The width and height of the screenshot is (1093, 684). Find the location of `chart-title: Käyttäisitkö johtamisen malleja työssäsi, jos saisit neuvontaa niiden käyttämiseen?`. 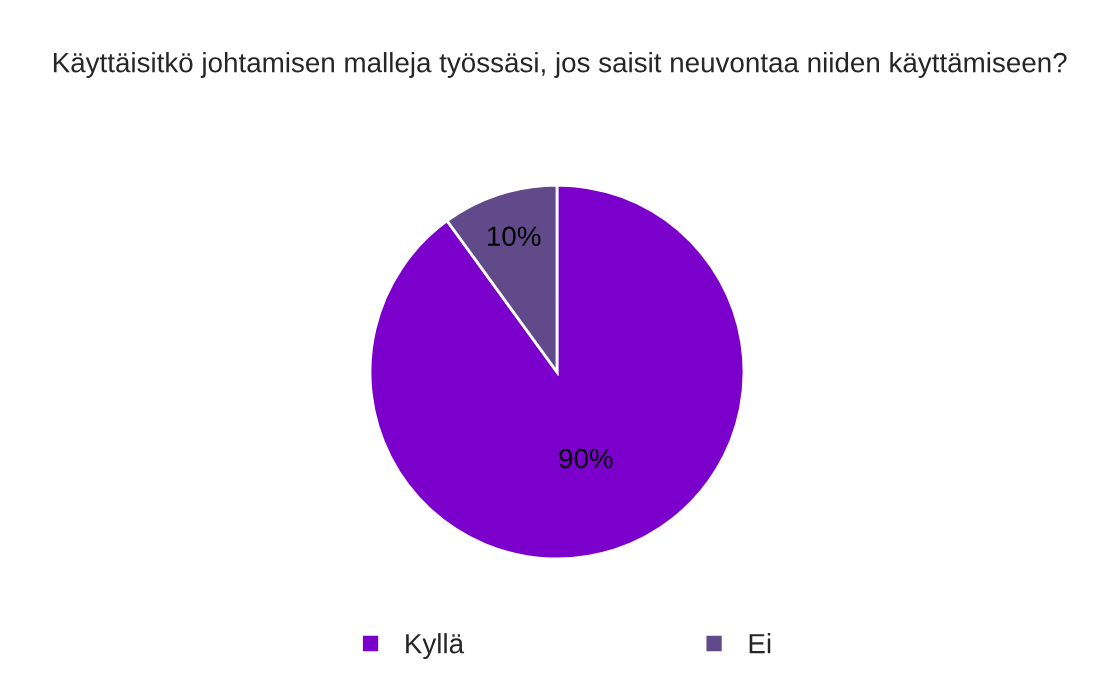

chart-title: Käyttäisitkö johtamisen malleja työssäsi, jos saisit neuvontaa niiden käyttämiseen? is located at coordinates (560, 65).